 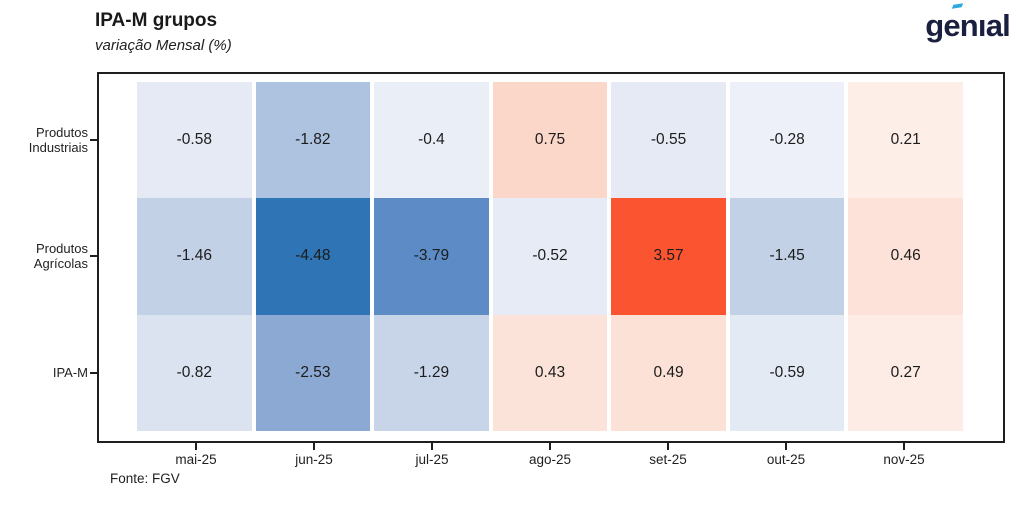 I want to click on x-axis-ticks, so click(x=550, y=446).